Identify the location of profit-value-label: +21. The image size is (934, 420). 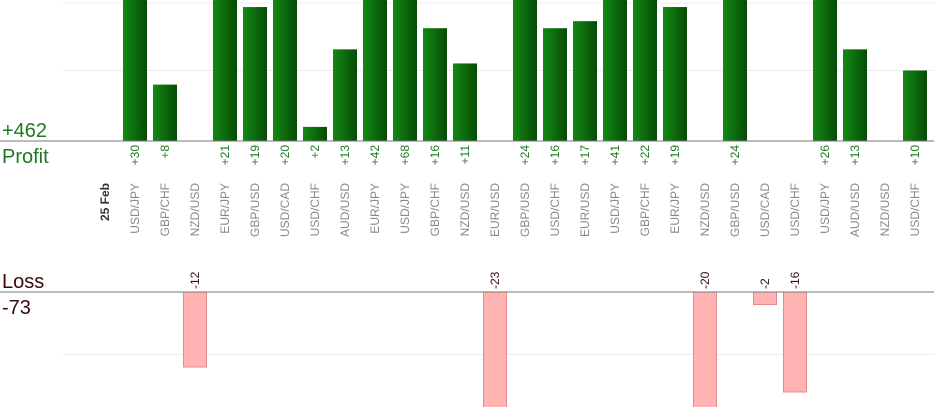
(225, 155).